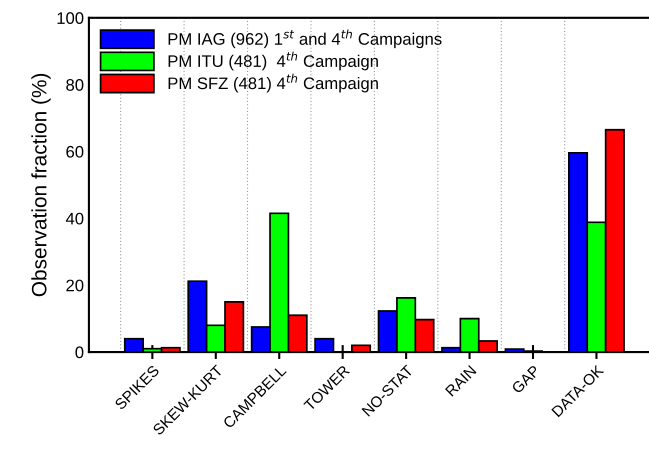  Describe the element at coordinates (75, 218) in the screenshot. I see `y-tick-label: 40` at that location.